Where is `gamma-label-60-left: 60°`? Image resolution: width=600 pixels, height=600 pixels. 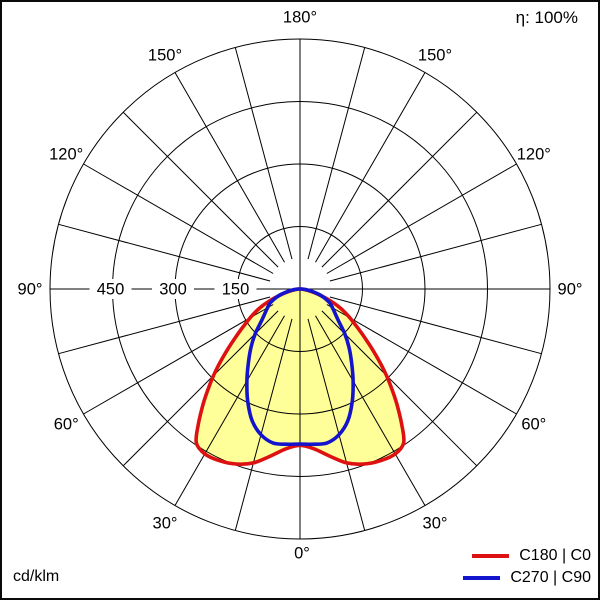
gamma-label-60-left: 60° is located at coordinates (66, 425).